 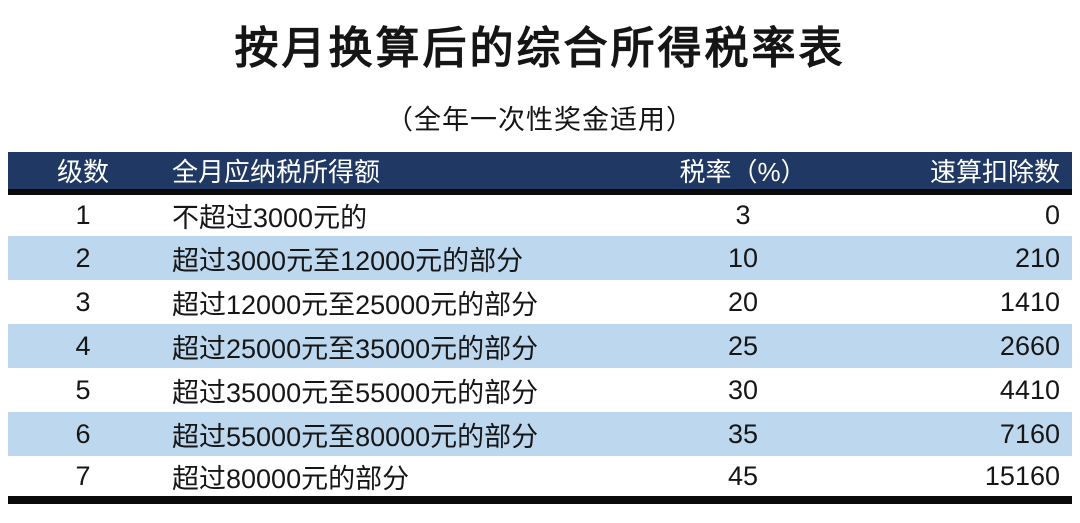 I want to click on cell-rate: 3, so click(x=743, y=215).